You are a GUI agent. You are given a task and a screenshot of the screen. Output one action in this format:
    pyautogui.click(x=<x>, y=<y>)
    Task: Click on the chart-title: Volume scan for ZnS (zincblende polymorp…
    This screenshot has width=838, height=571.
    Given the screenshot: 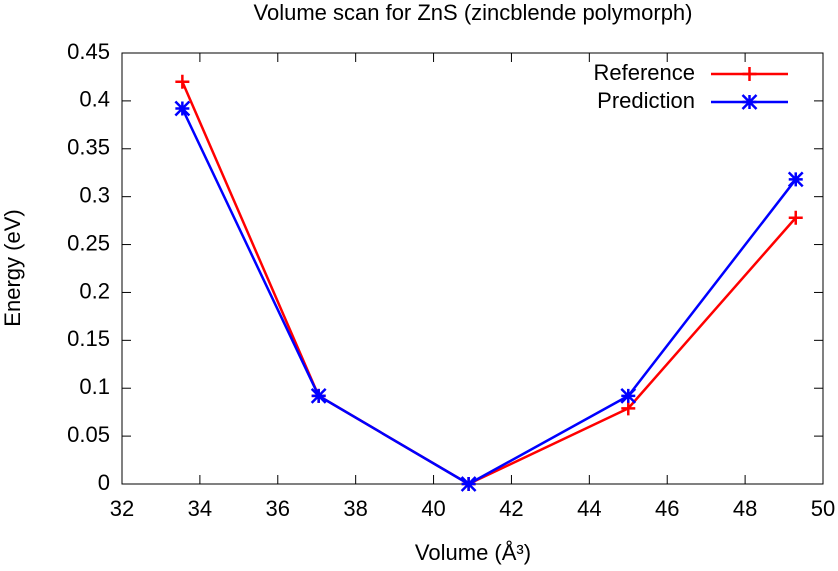 What is the action you would take?
    pyautogui.click(x=473, y=12)
    